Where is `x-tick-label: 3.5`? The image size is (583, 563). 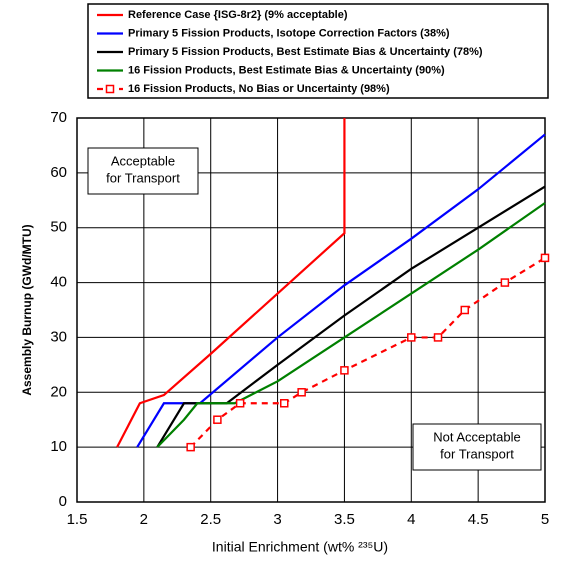
x-tick-label: 3.5 is located at coordinates (344, 519).